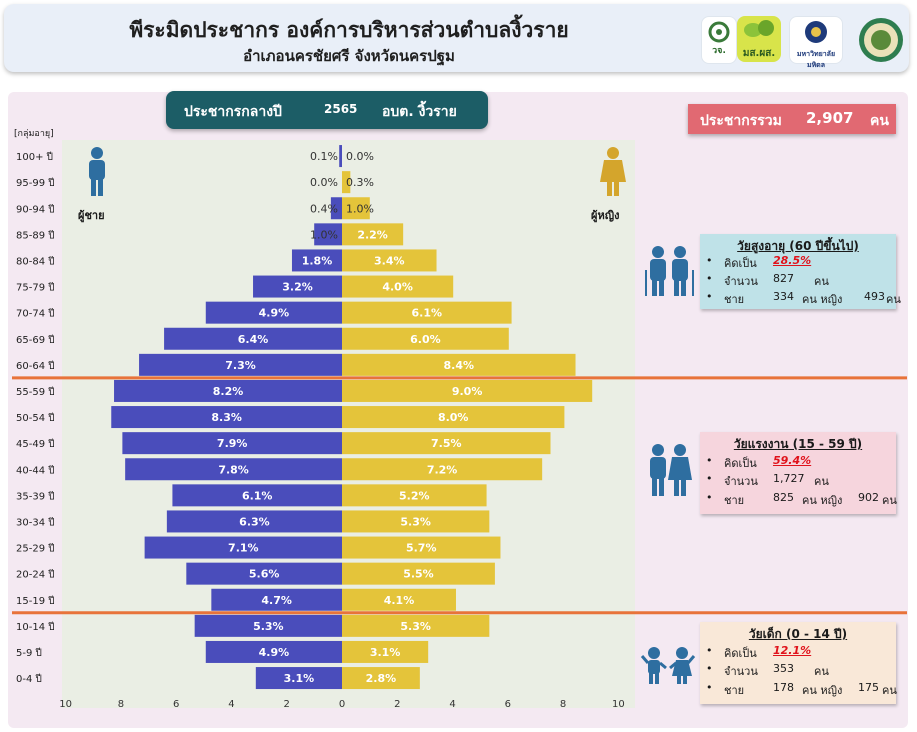  I want to click on child-count-row: • จำนวน 353 คน, so click(798, 670).